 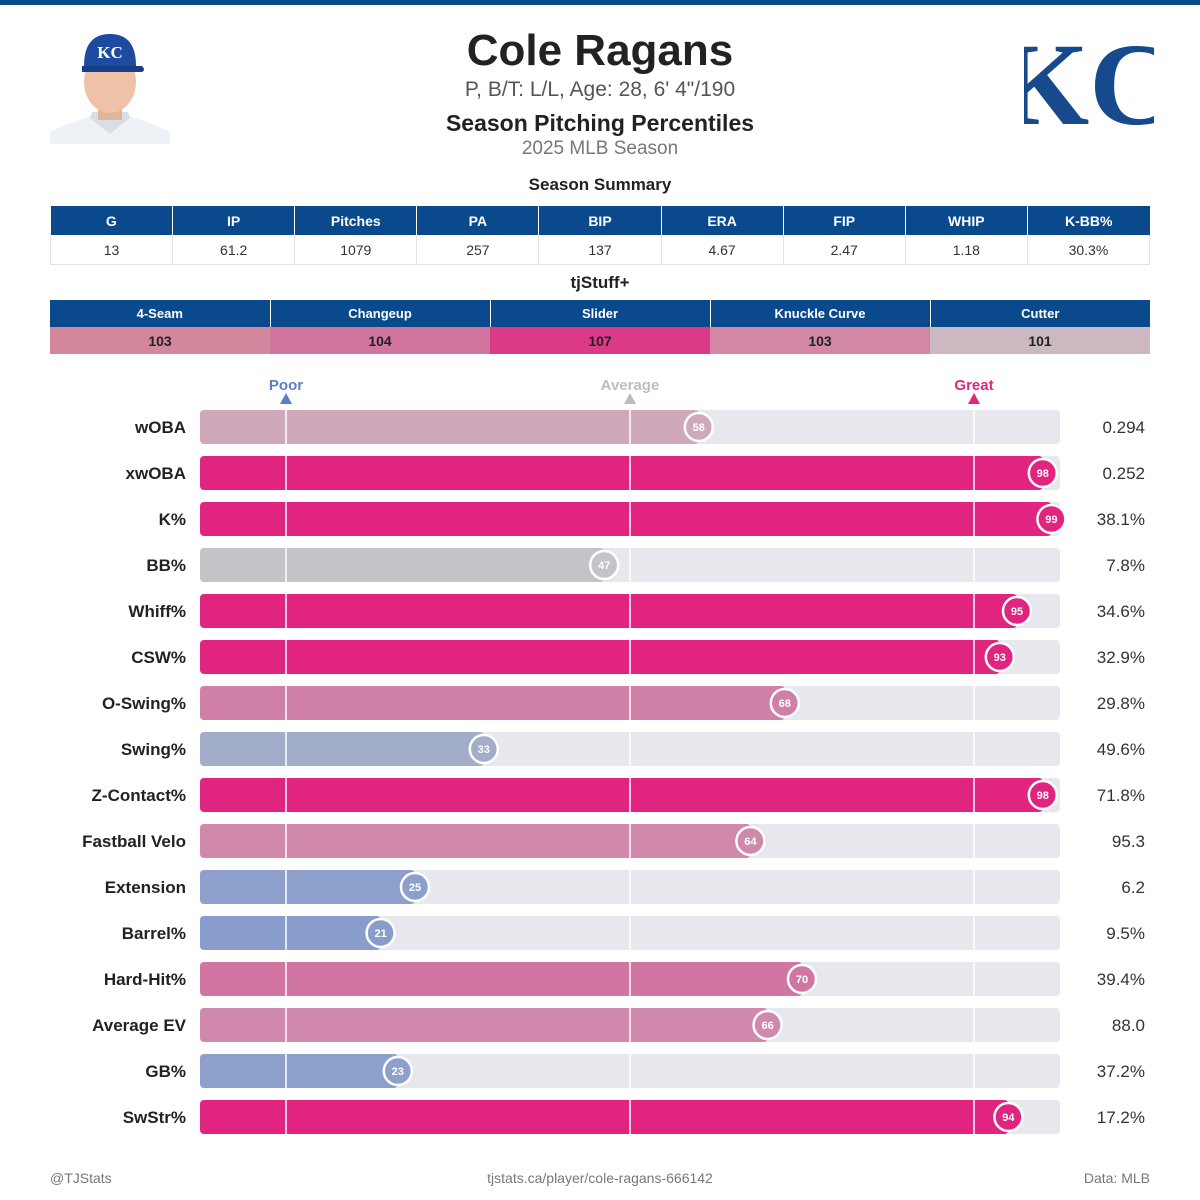 I want to click on summary-cell-header: G, so click(x=112, y=220).